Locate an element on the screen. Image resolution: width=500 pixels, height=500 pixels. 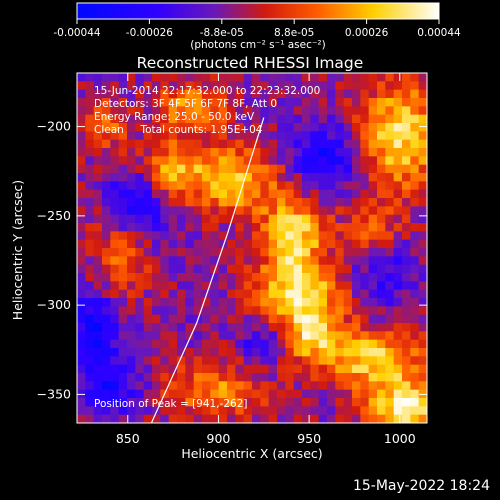
y-tick-label: −300 is located at coordinates (54, 304).